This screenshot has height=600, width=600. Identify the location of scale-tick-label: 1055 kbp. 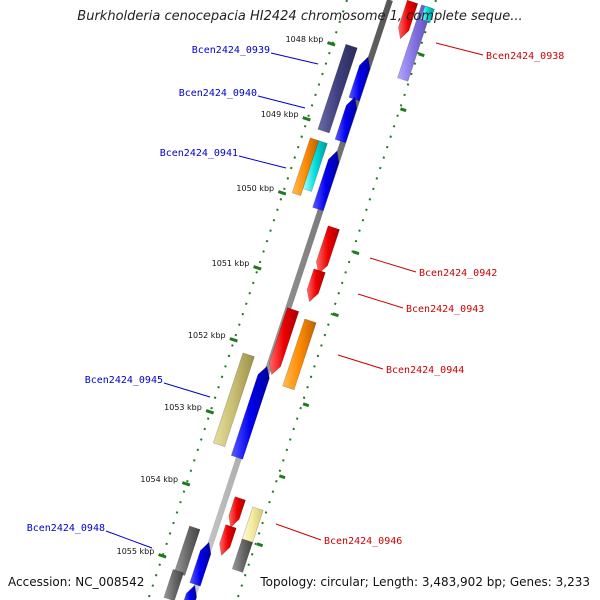
(136, 551).